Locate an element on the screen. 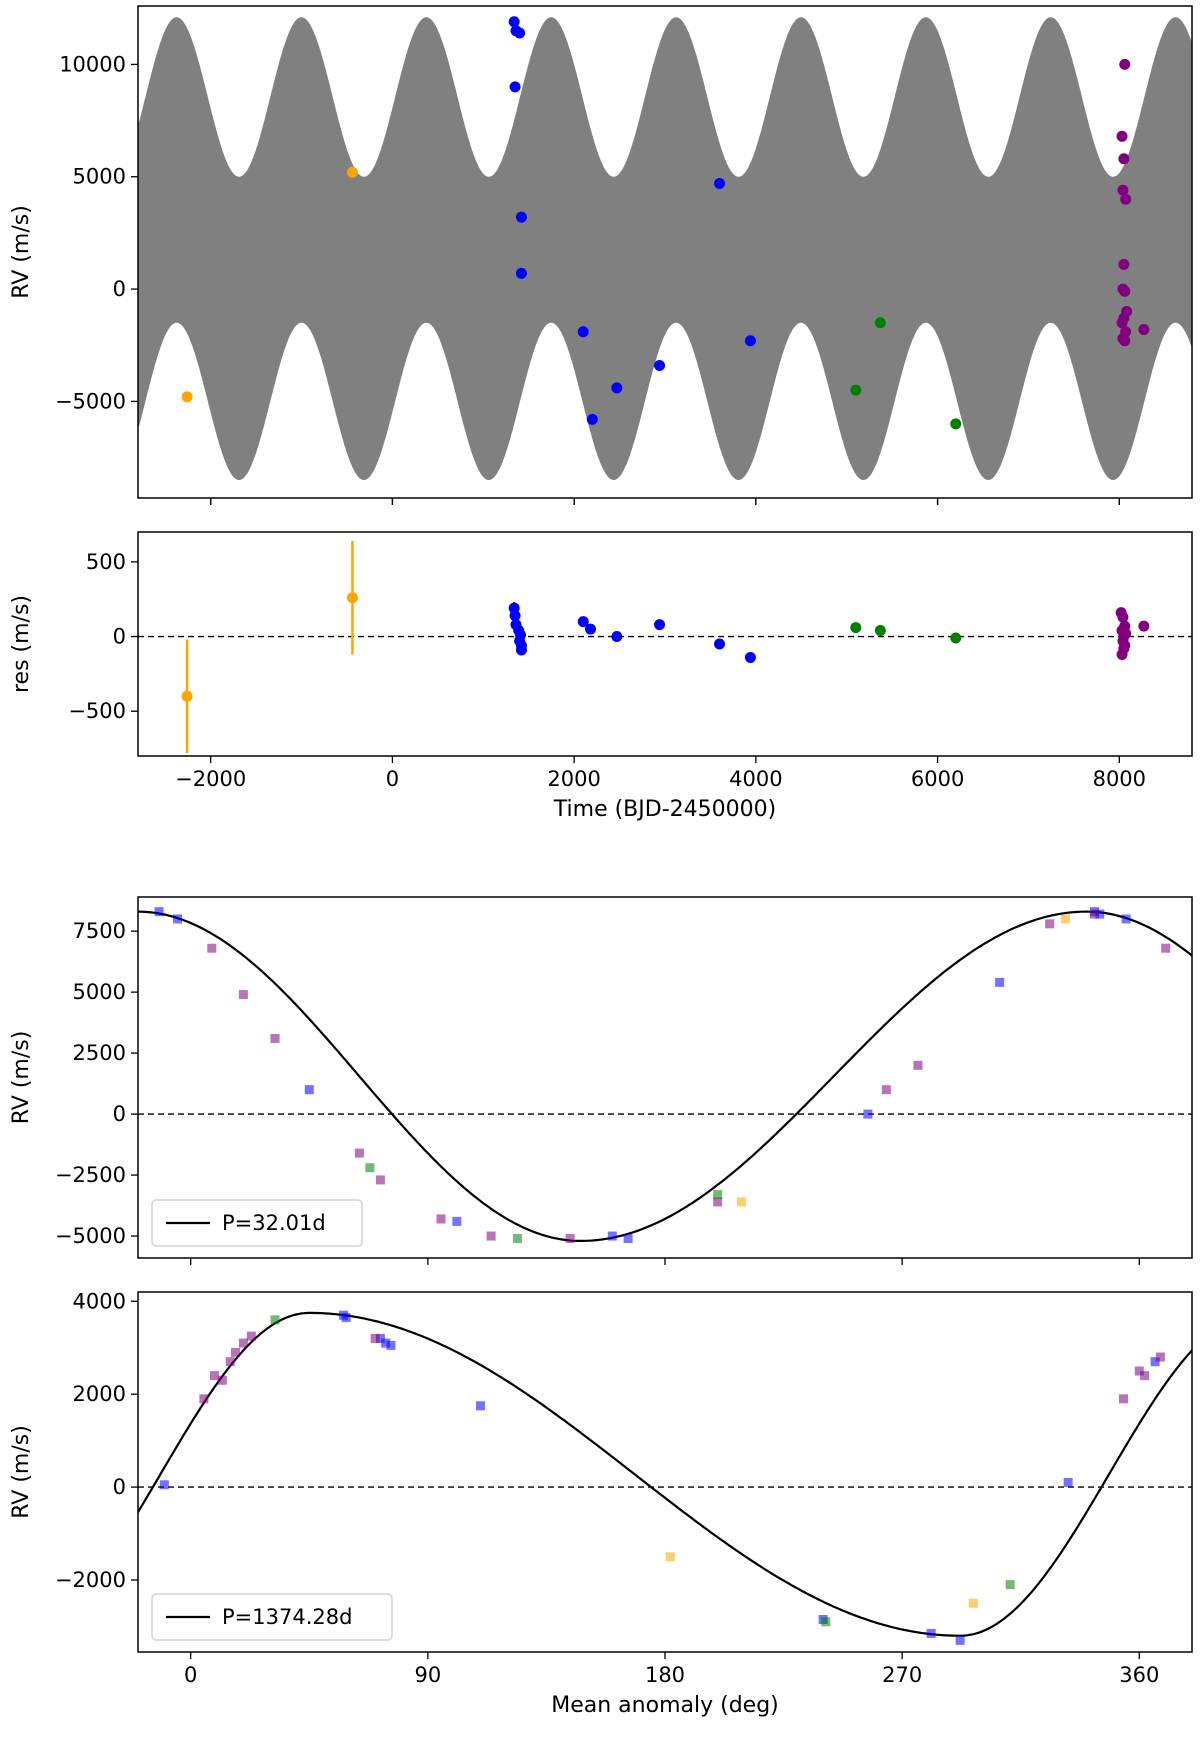 This screenshot has height=1737, width=1200. y-tick-label: 5000 is located at coordinates (99, 992).